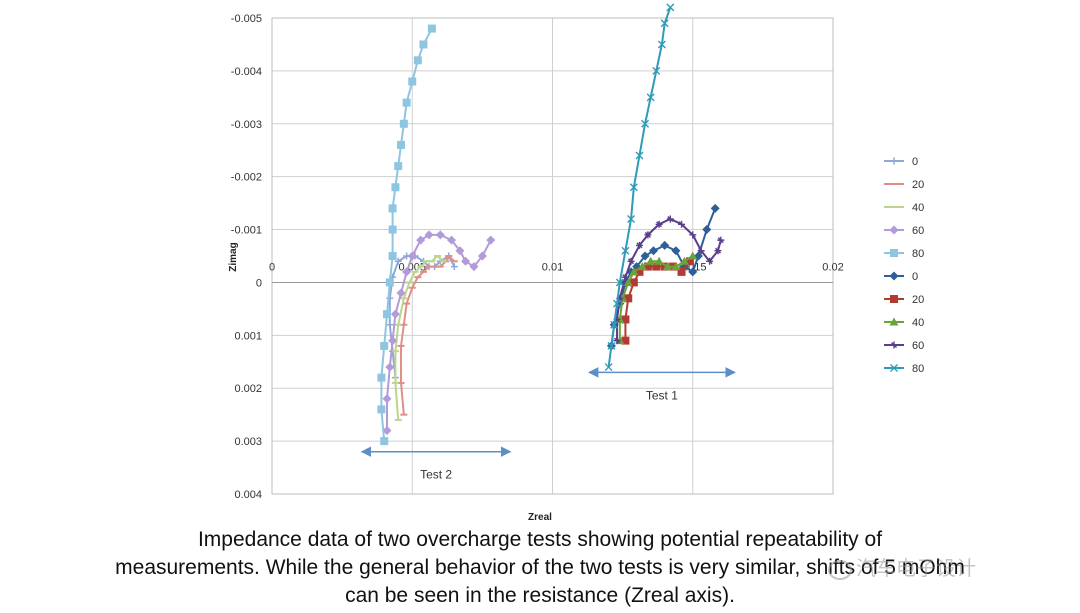  Describe the element at coordinates (904, 300) in the screenshot. I see `legend-entry: 20` at that location.